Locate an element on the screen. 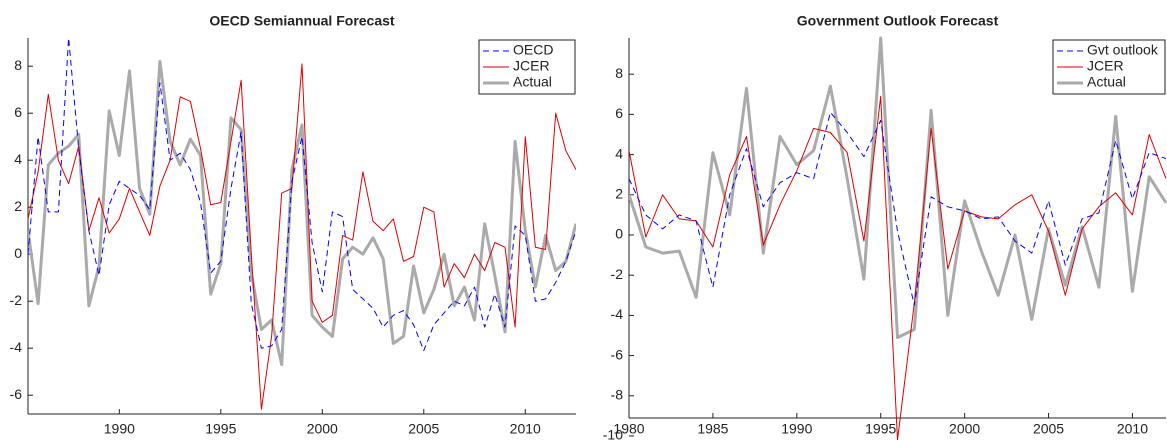  chart-title: Government Outlook Forecast is located at coordinates (898, 21).